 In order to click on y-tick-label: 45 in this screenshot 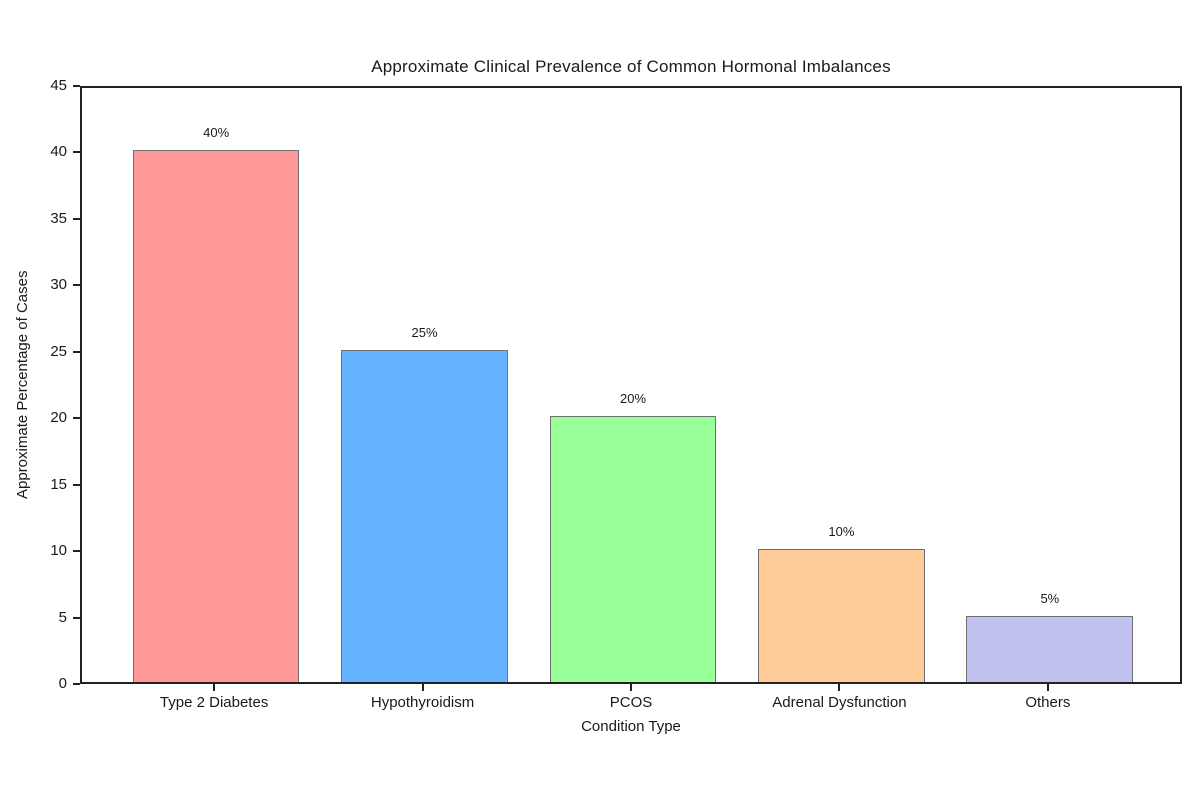, I will do `click(58, 85)`.